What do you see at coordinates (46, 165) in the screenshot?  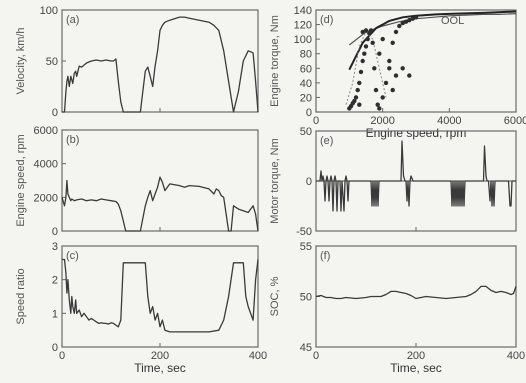 I see `y-tick-label: 4000` at bounding box center [46, 165].